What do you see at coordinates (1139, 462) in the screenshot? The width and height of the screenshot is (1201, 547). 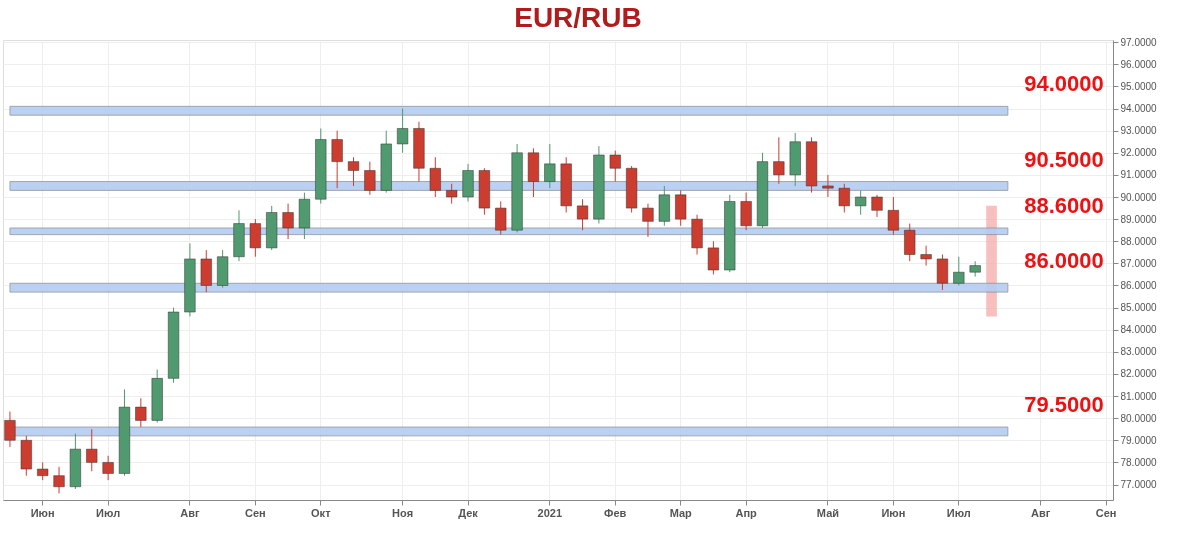 I see `y-tick-label: 78.0000` at bounding box center [1139, 462].